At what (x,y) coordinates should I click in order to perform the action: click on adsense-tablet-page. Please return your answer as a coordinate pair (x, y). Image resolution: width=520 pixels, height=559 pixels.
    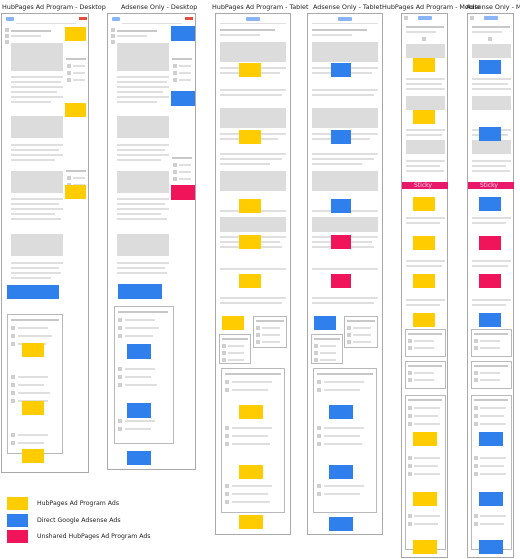
    Looking at the image, I should click on (345, 274).